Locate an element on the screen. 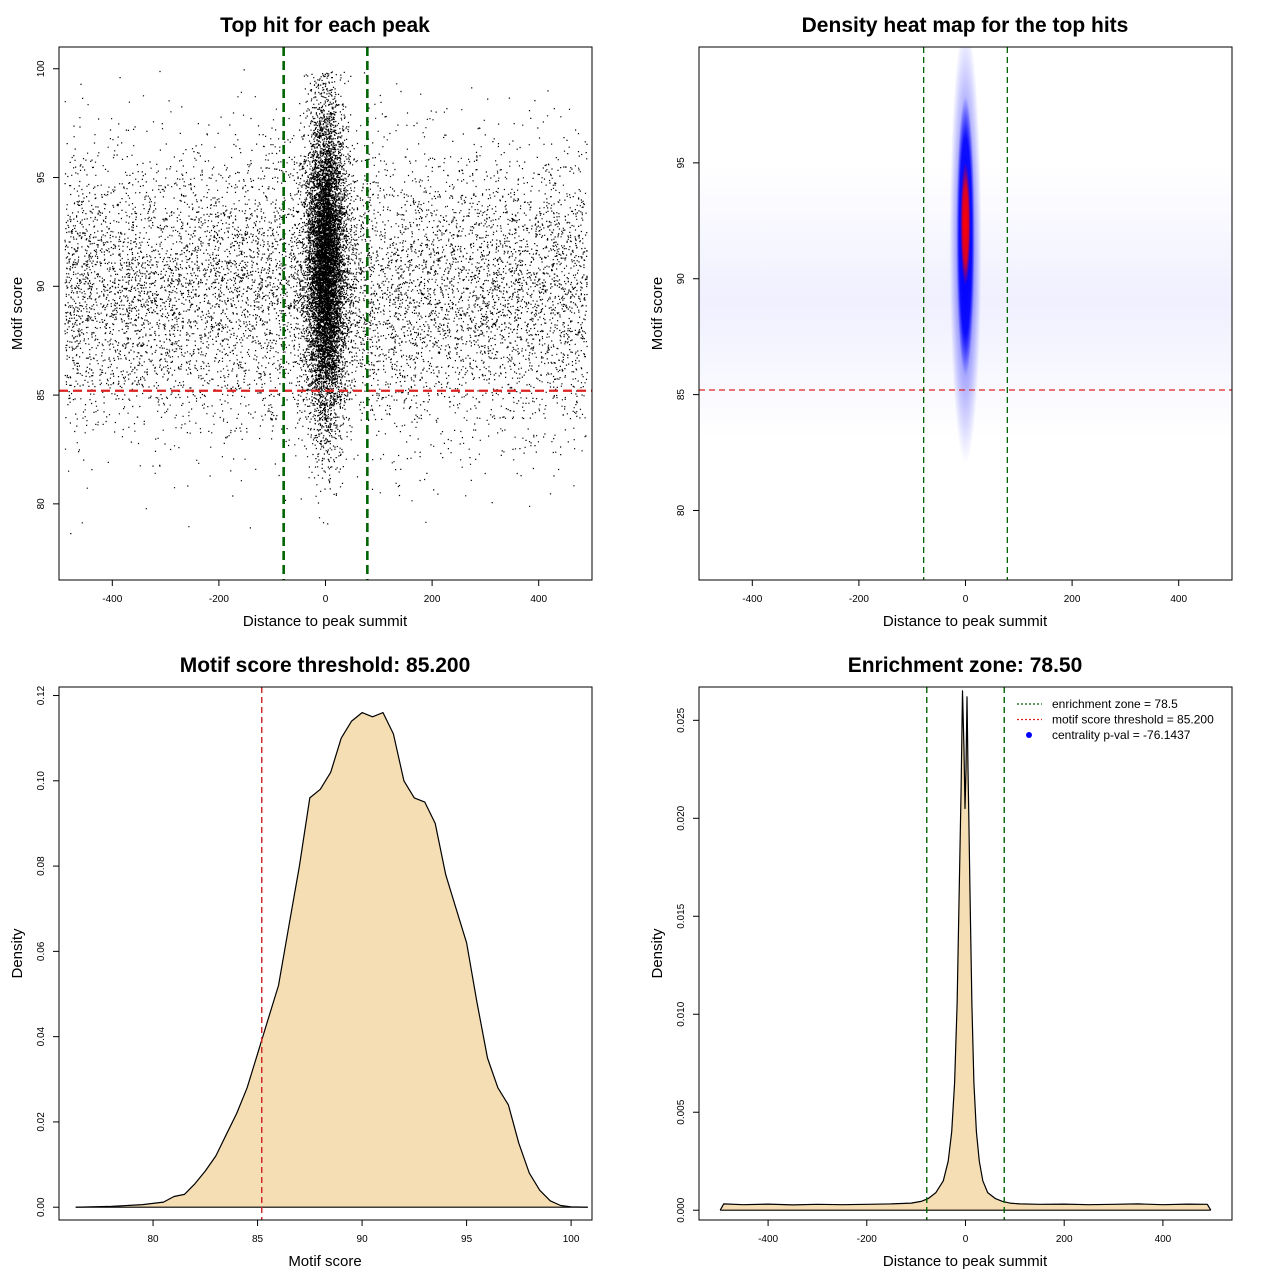  x-tick-label: 95 is located at coordinates (467, 1239).